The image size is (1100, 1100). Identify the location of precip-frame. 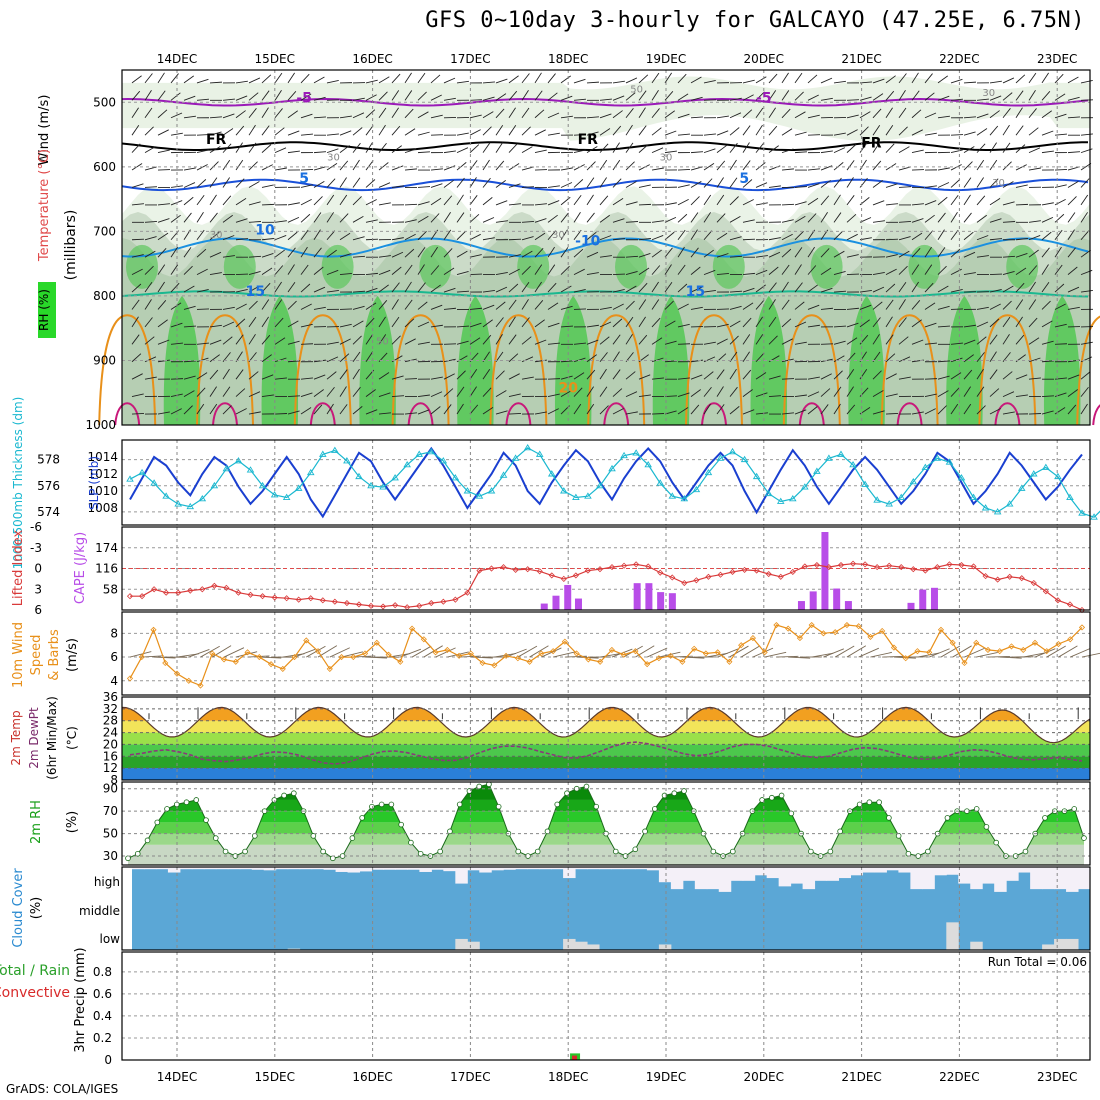
(606, 1006).